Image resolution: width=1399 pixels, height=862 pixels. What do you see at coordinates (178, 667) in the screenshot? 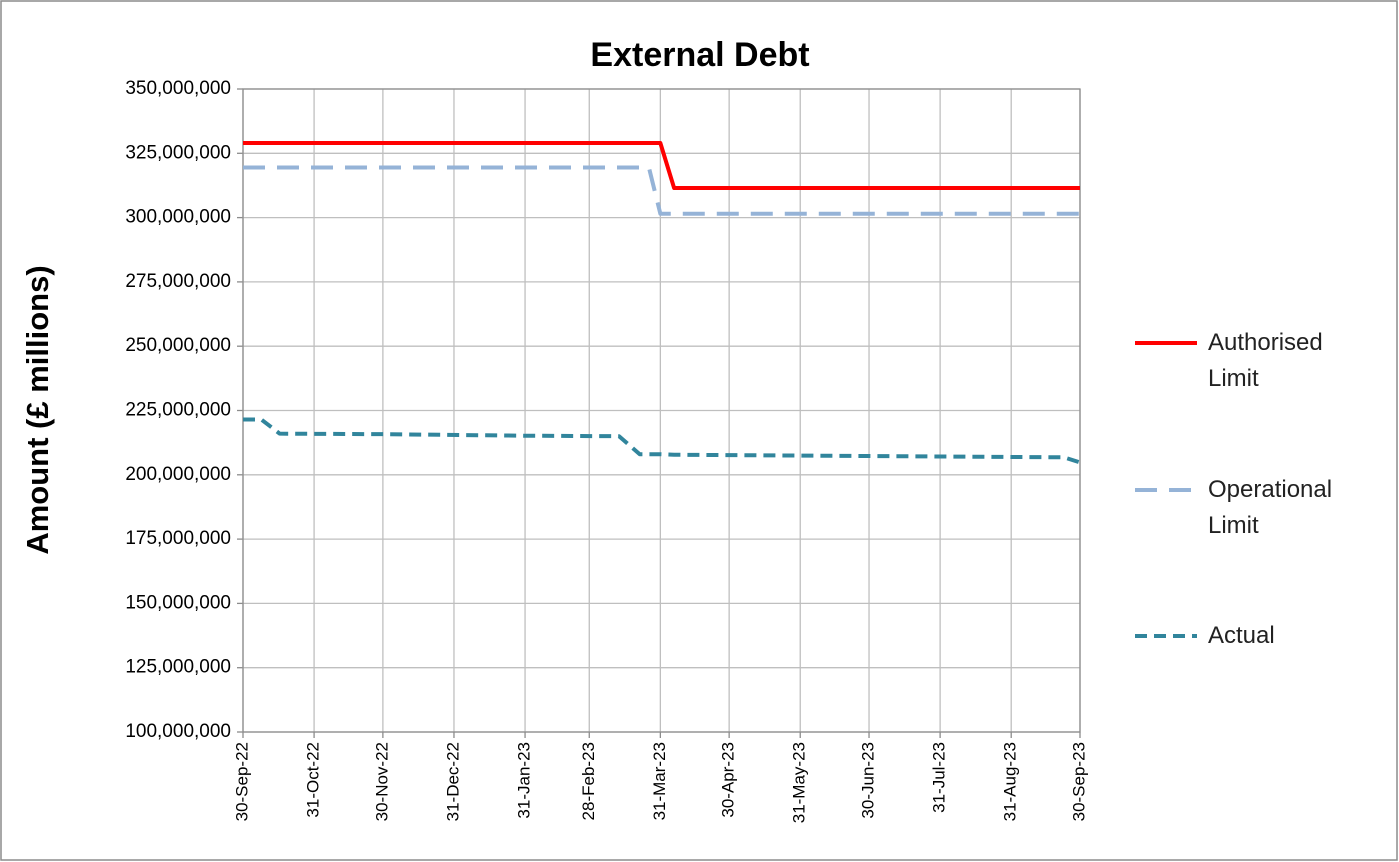
I see `y-tick-label: 125,000,000` at bounding box center [178, 667].